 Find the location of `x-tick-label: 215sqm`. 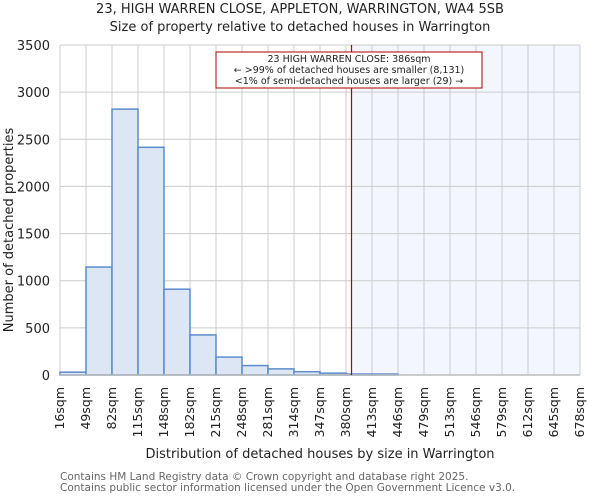

x-tick-label: 215sqm is located at coordinates (215, 412).